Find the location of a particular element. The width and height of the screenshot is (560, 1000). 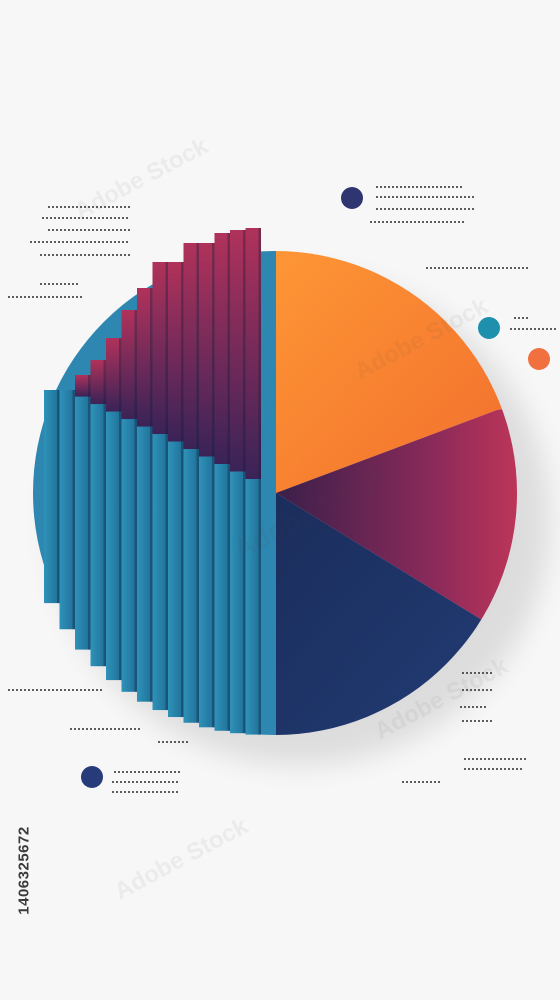

stock-id-text: 1406325672 is located at coordinates (24, 870).